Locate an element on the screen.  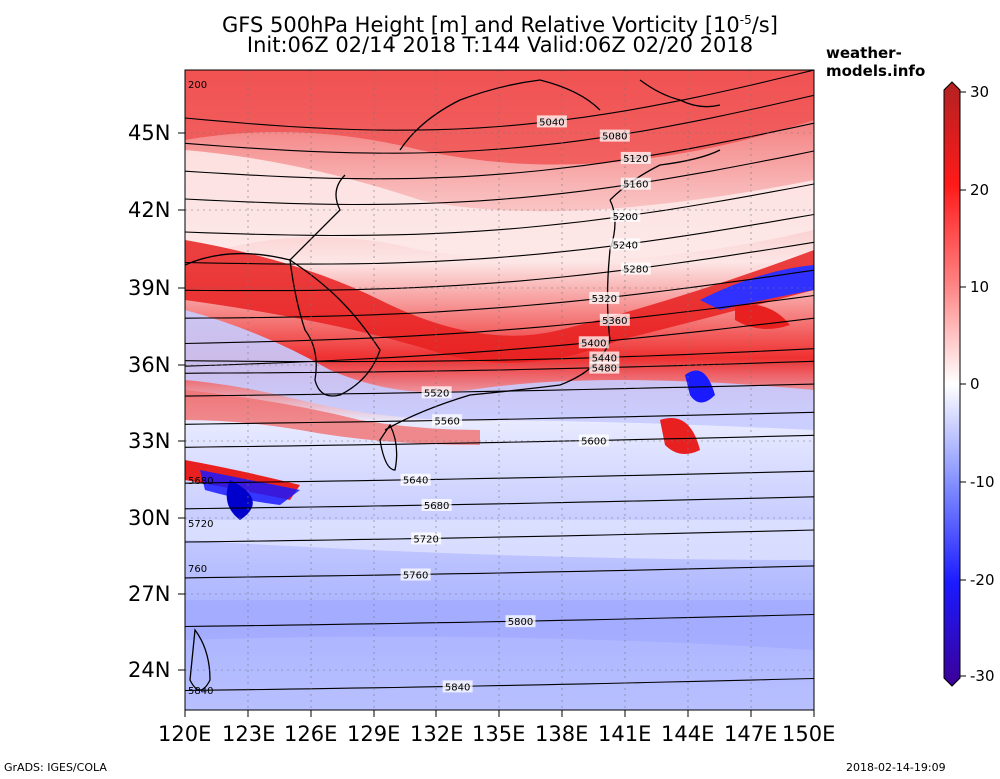
lat-label-42N: 42N is located at coordinates (149, 210).